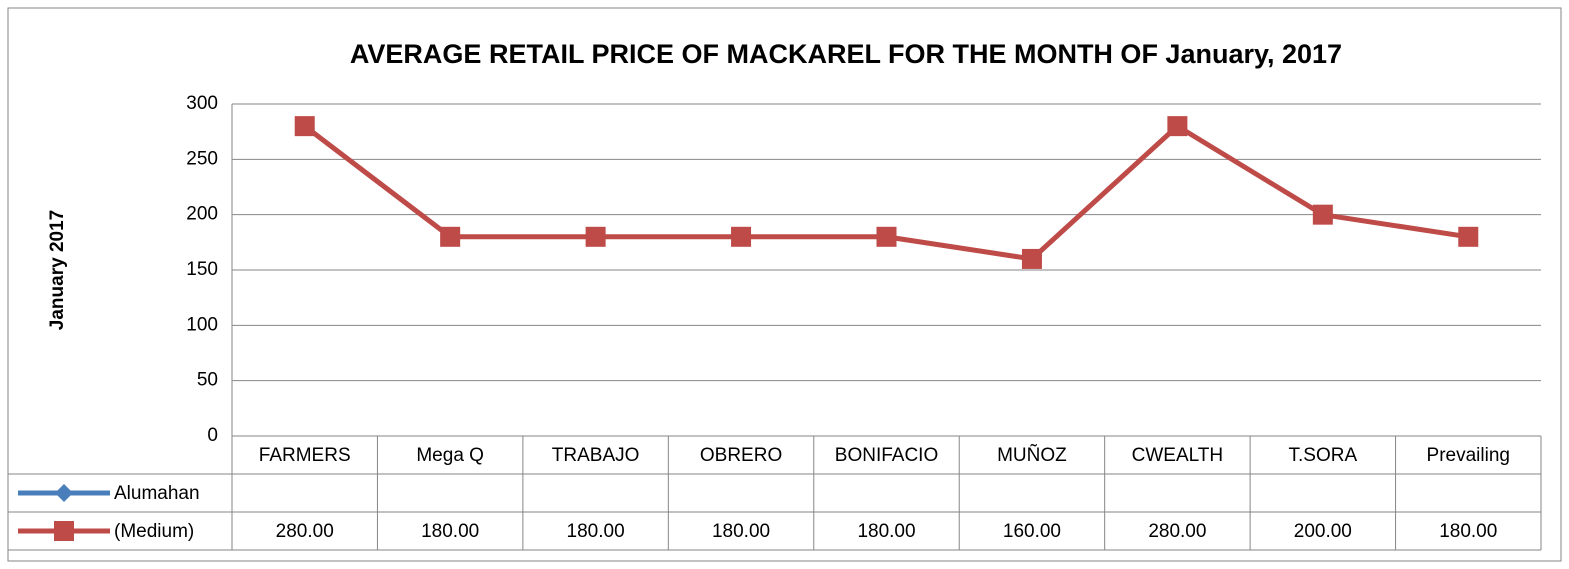  What do you see at coordinates (886, 455) in the screenshot?
I see `x-tick-label: BONIFACIO` at bounding box center [886, 455].